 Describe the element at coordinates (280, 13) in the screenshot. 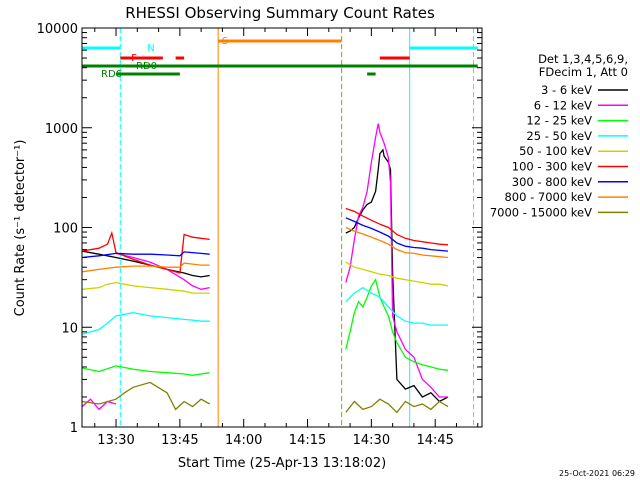

I see `chart-title: RHESSI Observing Summary Count Rates` at that location.